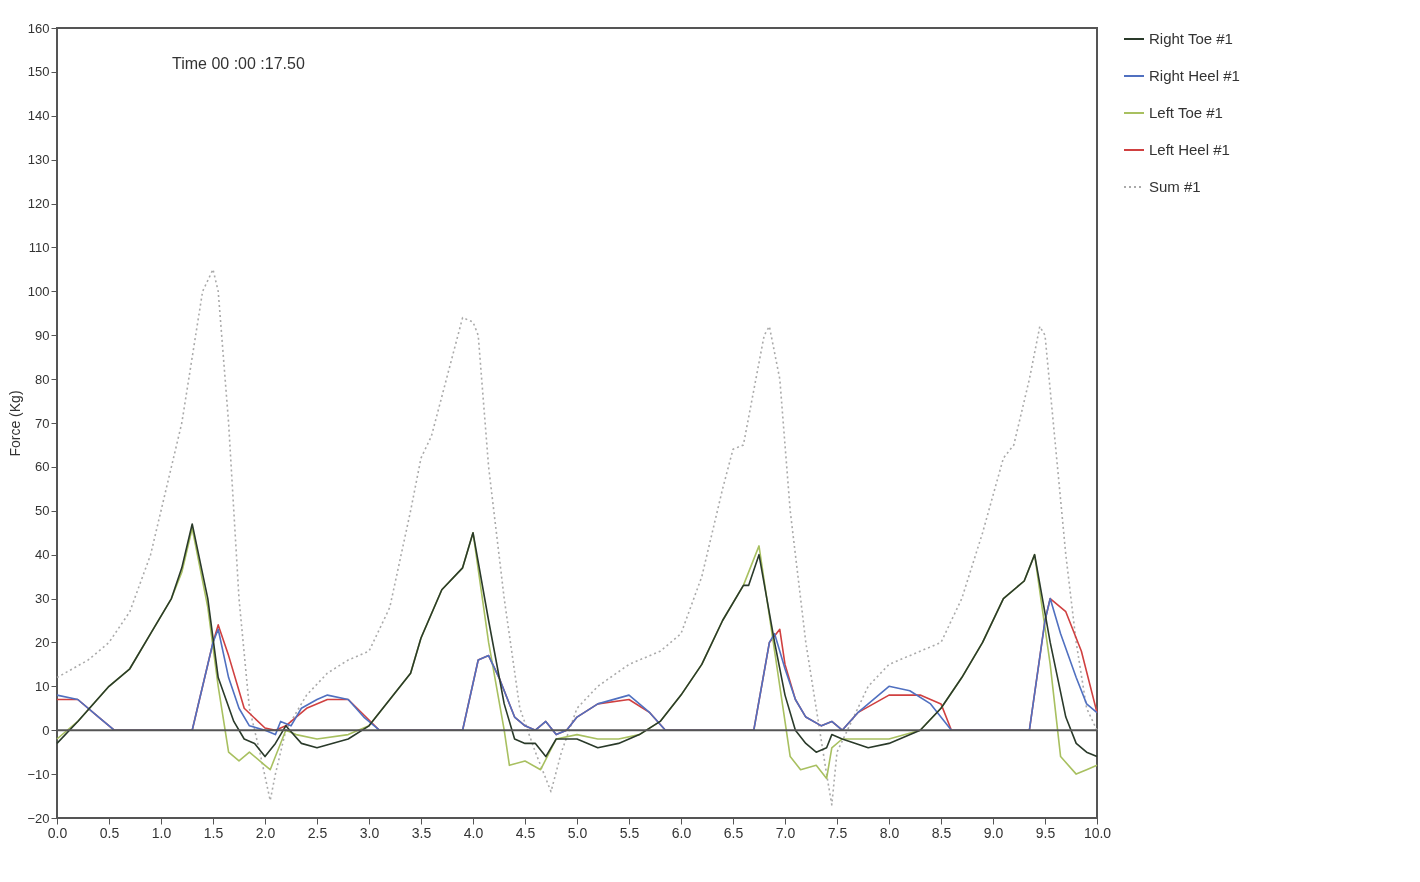 This screenshot has width=1420, height=882. What do you see at coordinates (42, 379) in the screenshot?
I see `y-tick-label: 80` at bounding box center [42, 379].